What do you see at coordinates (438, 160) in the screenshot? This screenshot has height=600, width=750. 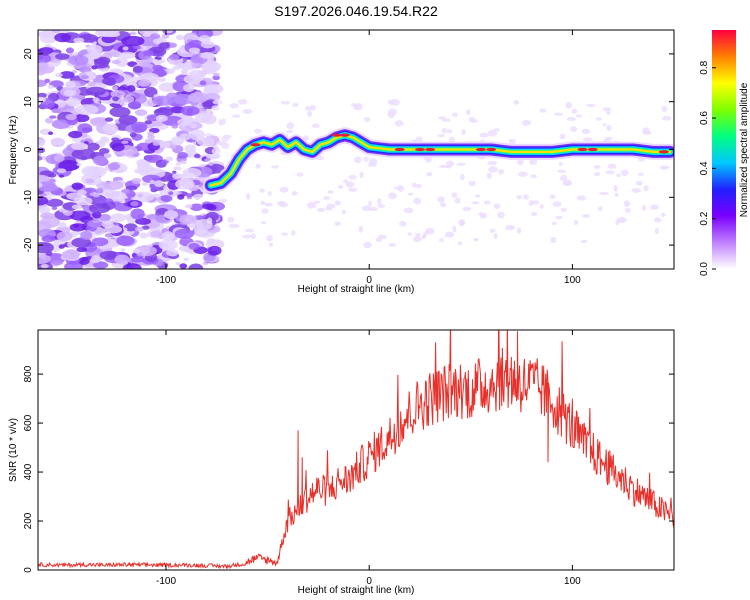 I see `signal-track` at bounding box center [438, 160].